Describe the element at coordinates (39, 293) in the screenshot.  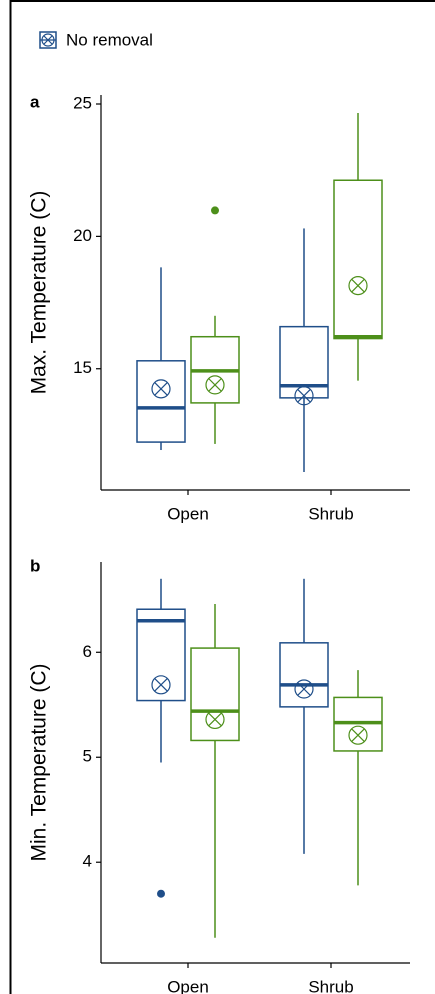
I see `y-axis-label: Max. Temperature (C)` at that location.